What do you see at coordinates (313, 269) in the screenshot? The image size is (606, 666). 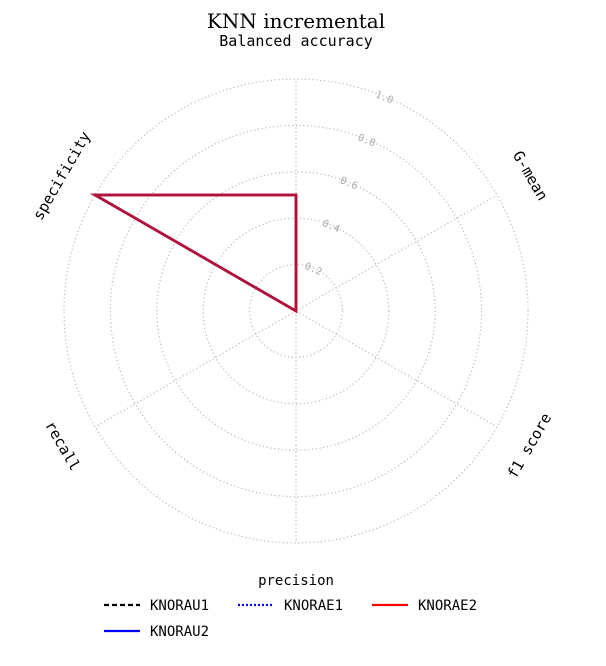 I see `ring-tick-label: 0.2` at bounding box center [313, 269].